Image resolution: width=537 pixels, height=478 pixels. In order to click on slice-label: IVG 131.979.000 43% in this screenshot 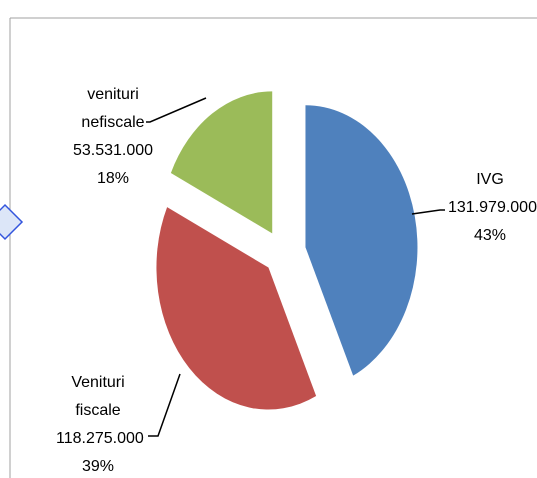, I will do `click(492, 208)`.